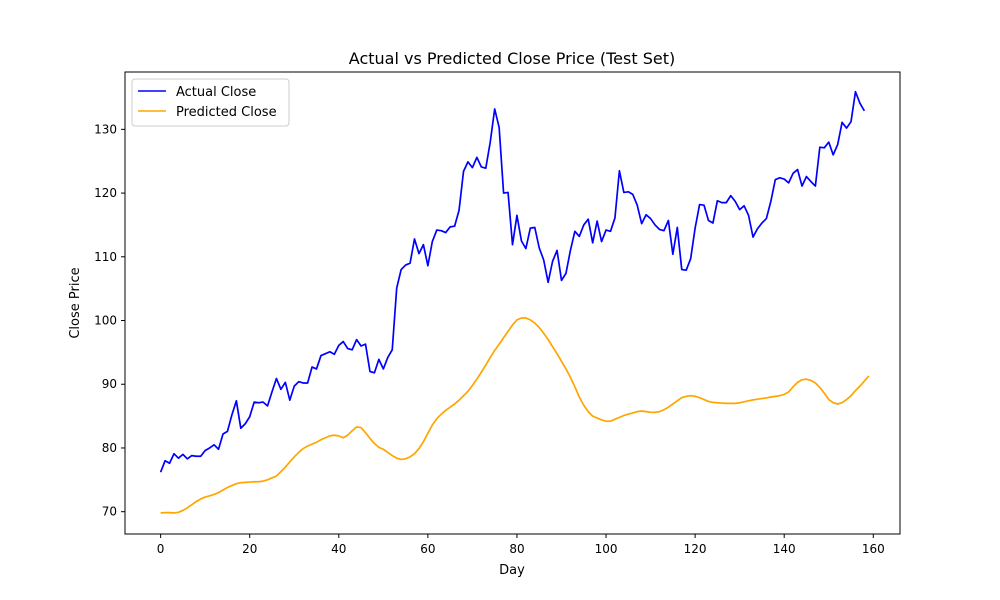  What do you see at coordinates (427, 549) in the screenshot?
I see `x-tick-label: 60` at bounding box center [427, 549].